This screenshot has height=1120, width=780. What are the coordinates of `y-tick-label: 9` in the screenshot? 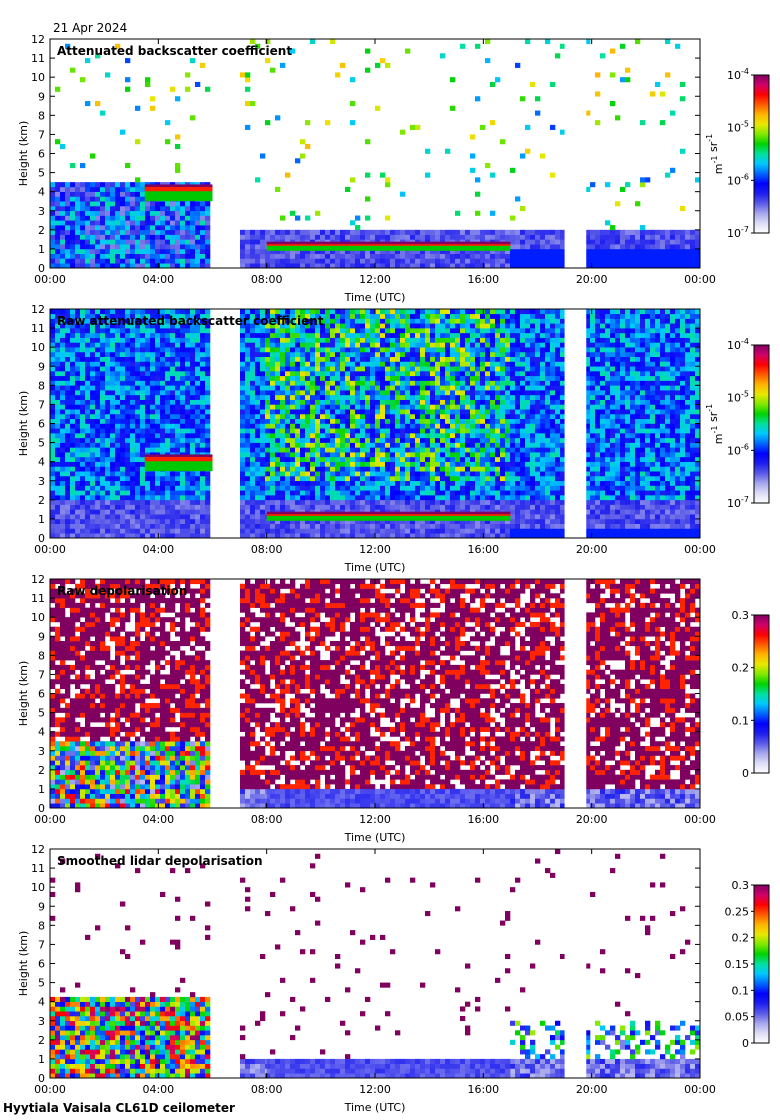 It's located at (41, 366).